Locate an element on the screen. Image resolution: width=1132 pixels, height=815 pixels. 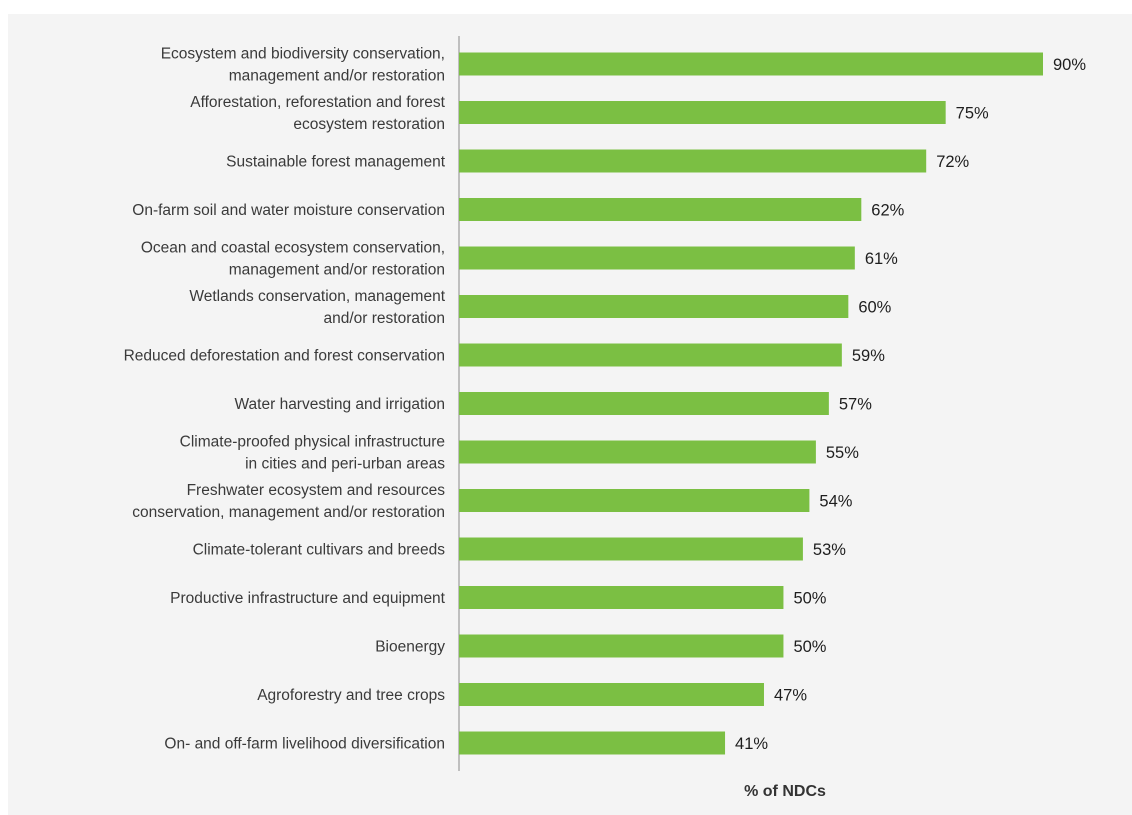
category-label: Wetlands conservation, management is located at coordinates (317, 296).